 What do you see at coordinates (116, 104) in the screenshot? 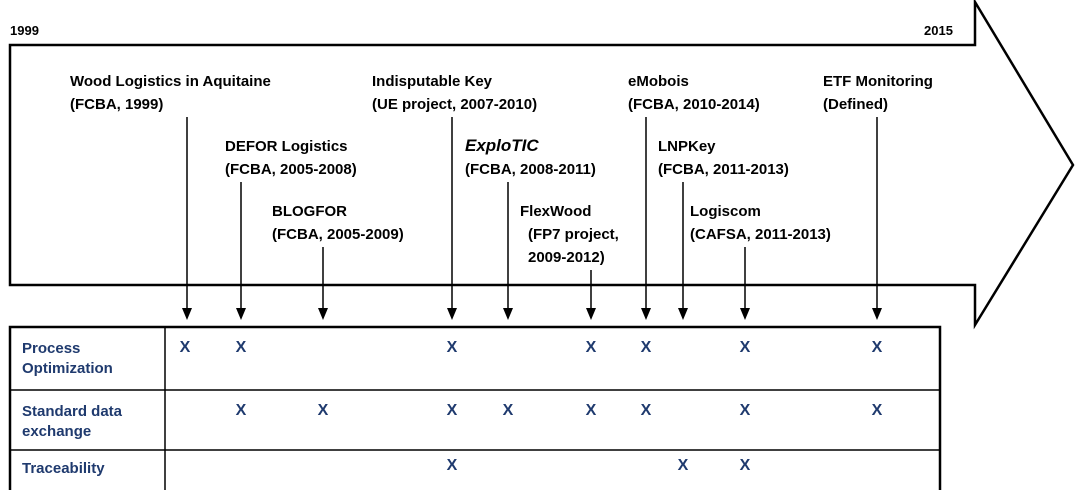
I see `project-label: (FCBA, 1999)` at bounding box center [116, 104].